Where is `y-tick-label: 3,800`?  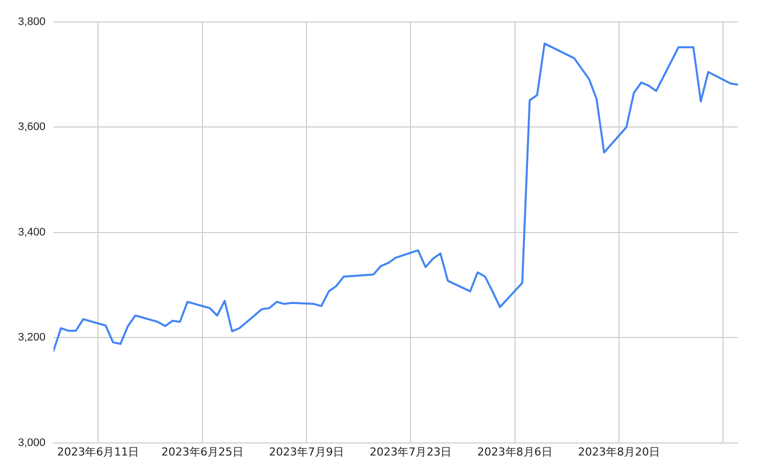
y-tick-label: 3,800 is located at coordinates (32, 22).